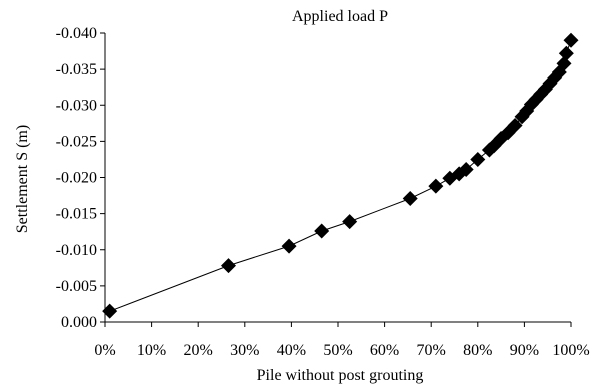  I want to click on y-tick-label: -0.040, so click(76, 33).